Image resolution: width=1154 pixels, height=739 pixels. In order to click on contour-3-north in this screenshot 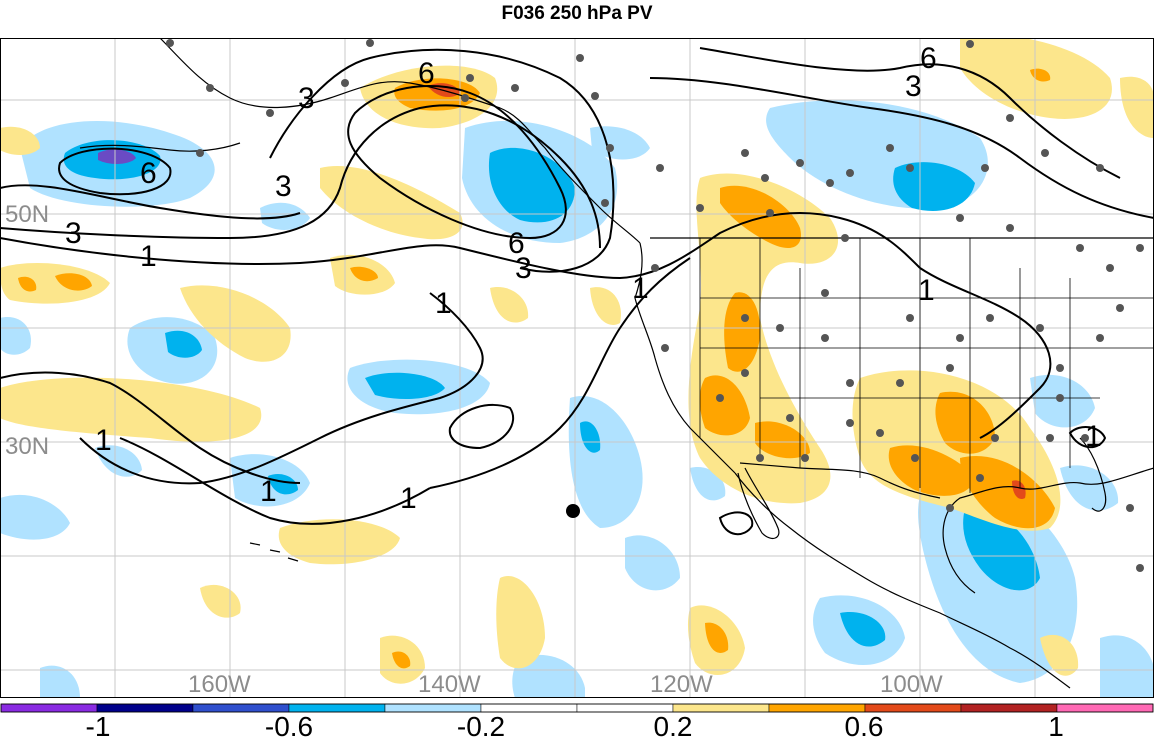, I will do `click(442, 160)`.